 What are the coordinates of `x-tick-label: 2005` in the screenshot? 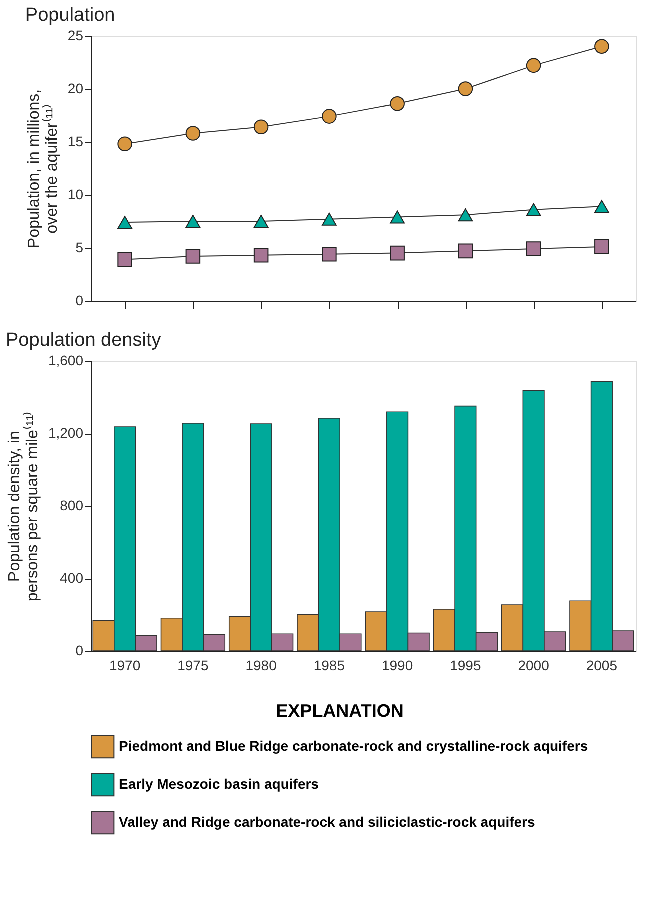 It's located at (602, 666).